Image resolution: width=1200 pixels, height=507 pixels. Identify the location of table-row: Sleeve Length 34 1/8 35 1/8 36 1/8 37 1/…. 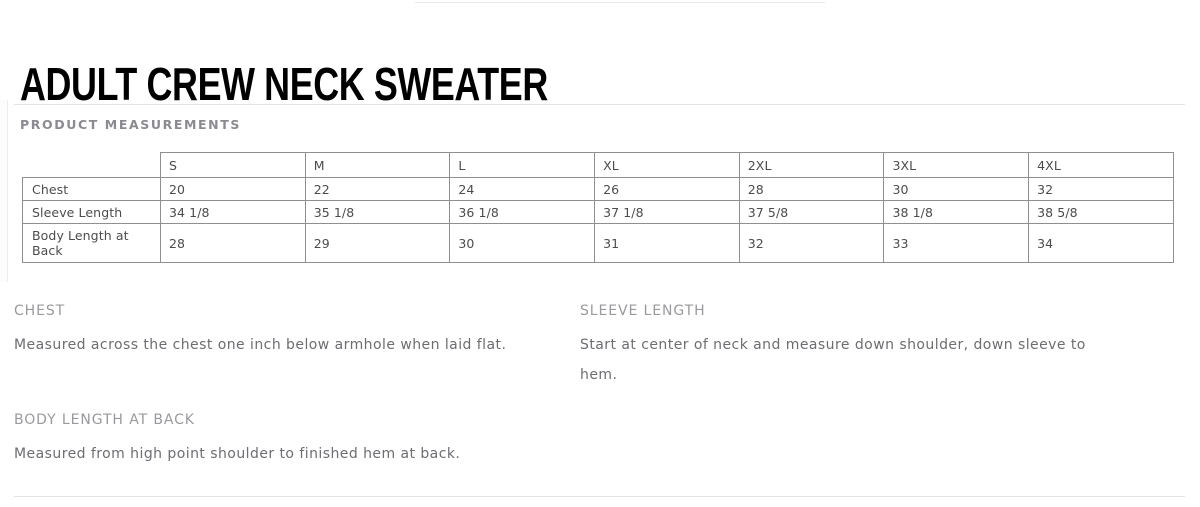
(598, 212).